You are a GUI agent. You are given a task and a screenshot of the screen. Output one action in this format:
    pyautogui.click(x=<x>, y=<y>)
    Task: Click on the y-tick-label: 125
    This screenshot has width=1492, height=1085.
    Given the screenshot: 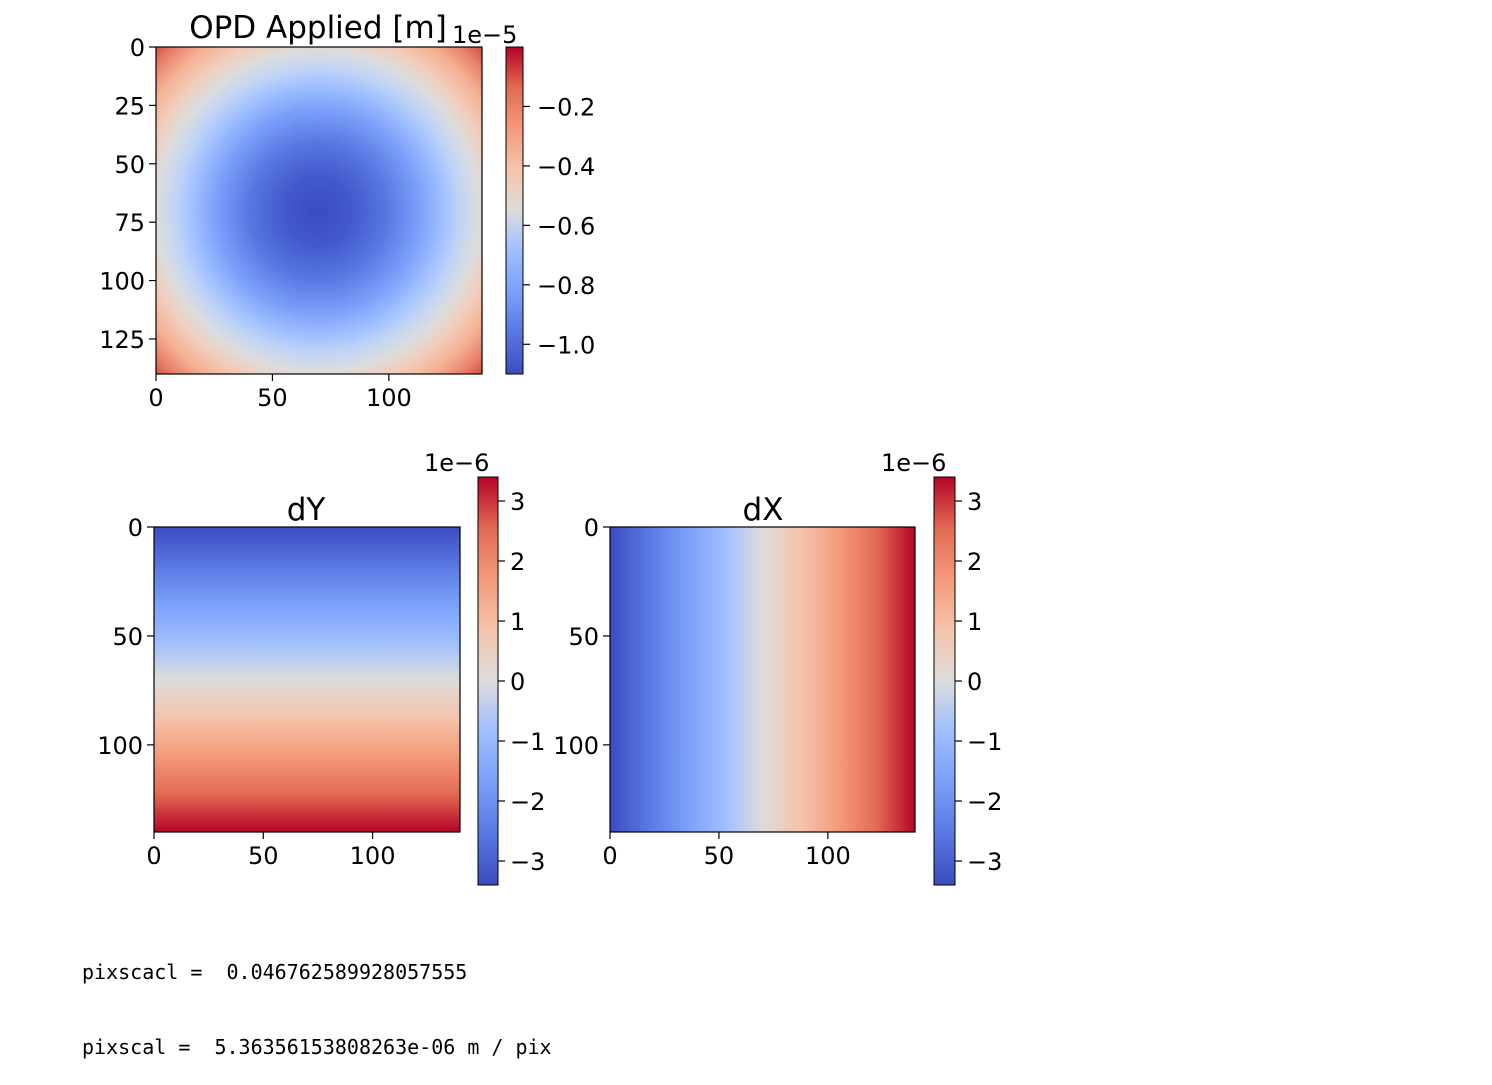 What is the action you would take?
    pyautogui.click(x=122, y=340)
    